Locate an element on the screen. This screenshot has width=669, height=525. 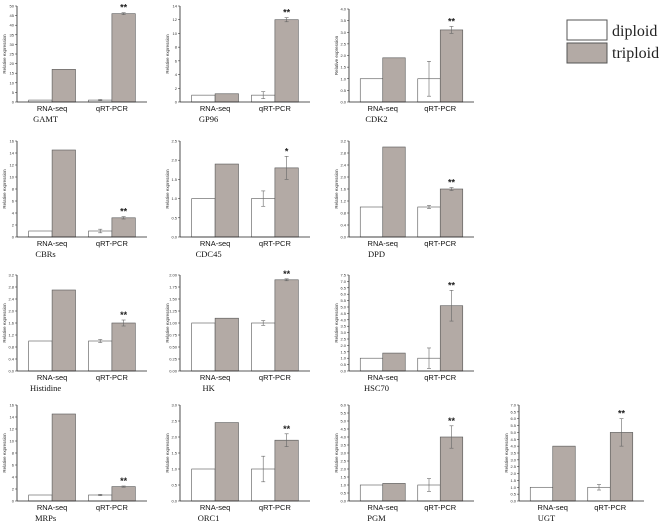
y-tick-label: 7.5 is located at coordinates (343, 275).